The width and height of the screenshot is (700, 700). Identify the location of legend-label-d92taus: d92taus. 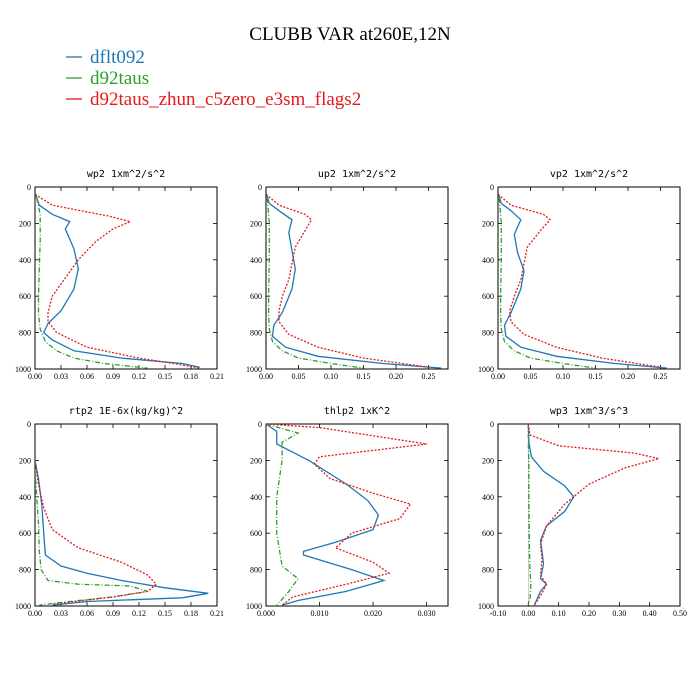
(119, 78).